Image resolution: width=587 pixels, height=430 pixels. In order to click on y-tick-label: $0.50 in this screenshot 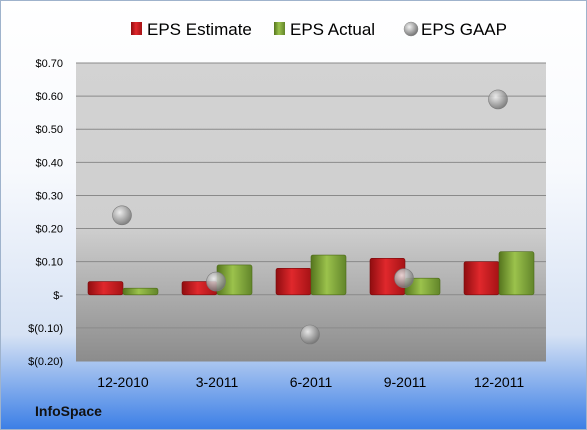, I will do `click(49, 130)`.